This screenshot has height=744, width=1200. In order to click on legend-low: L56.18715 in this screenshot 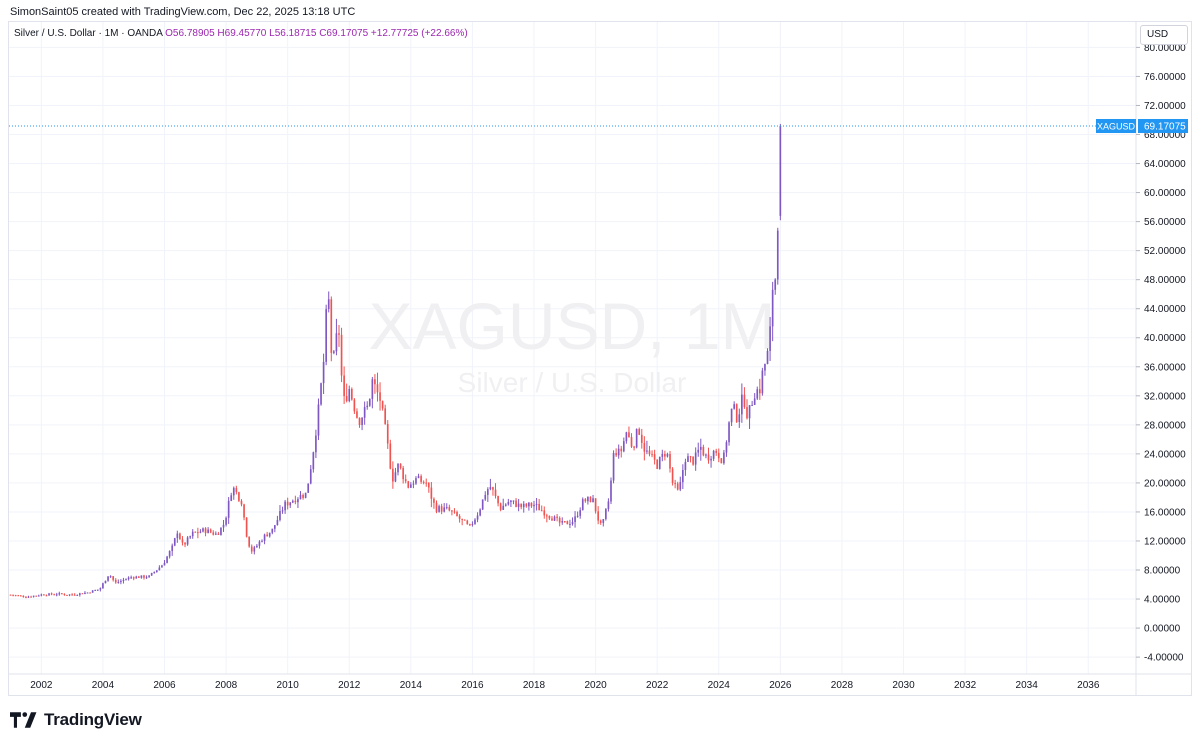, I will do `click(293, 33)`.